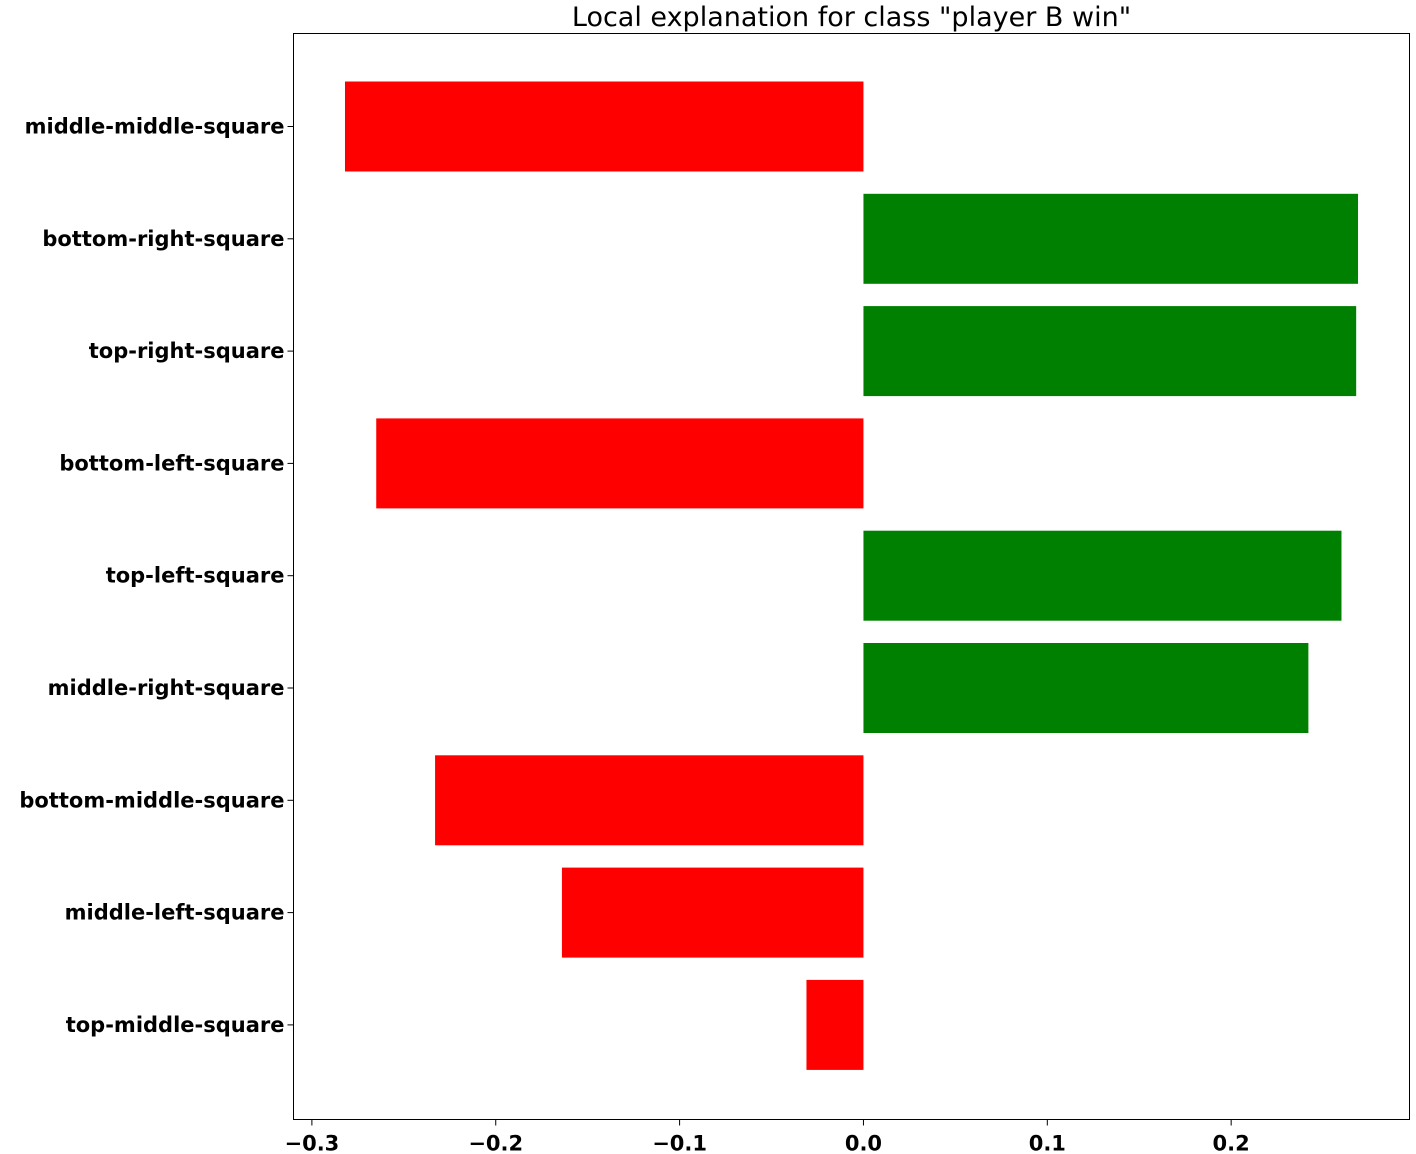 This screenshot has width=1416, height=1154. Describe the element at coordinates (835, 1024) in the screenshot. I see `bar-top-middle-square` at that location.